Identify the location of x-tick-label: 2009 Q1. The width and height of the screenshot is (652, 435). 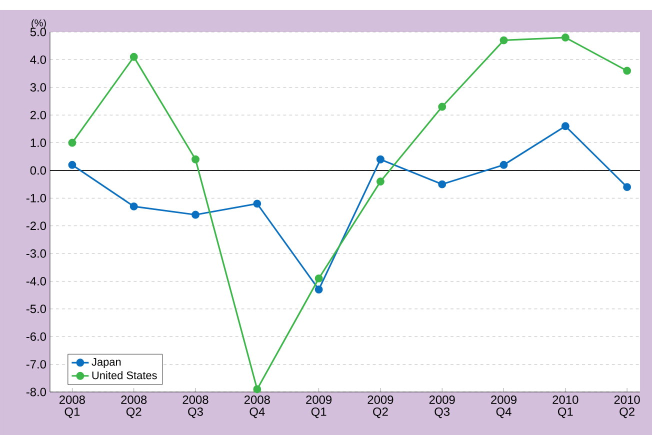
(319, 407).